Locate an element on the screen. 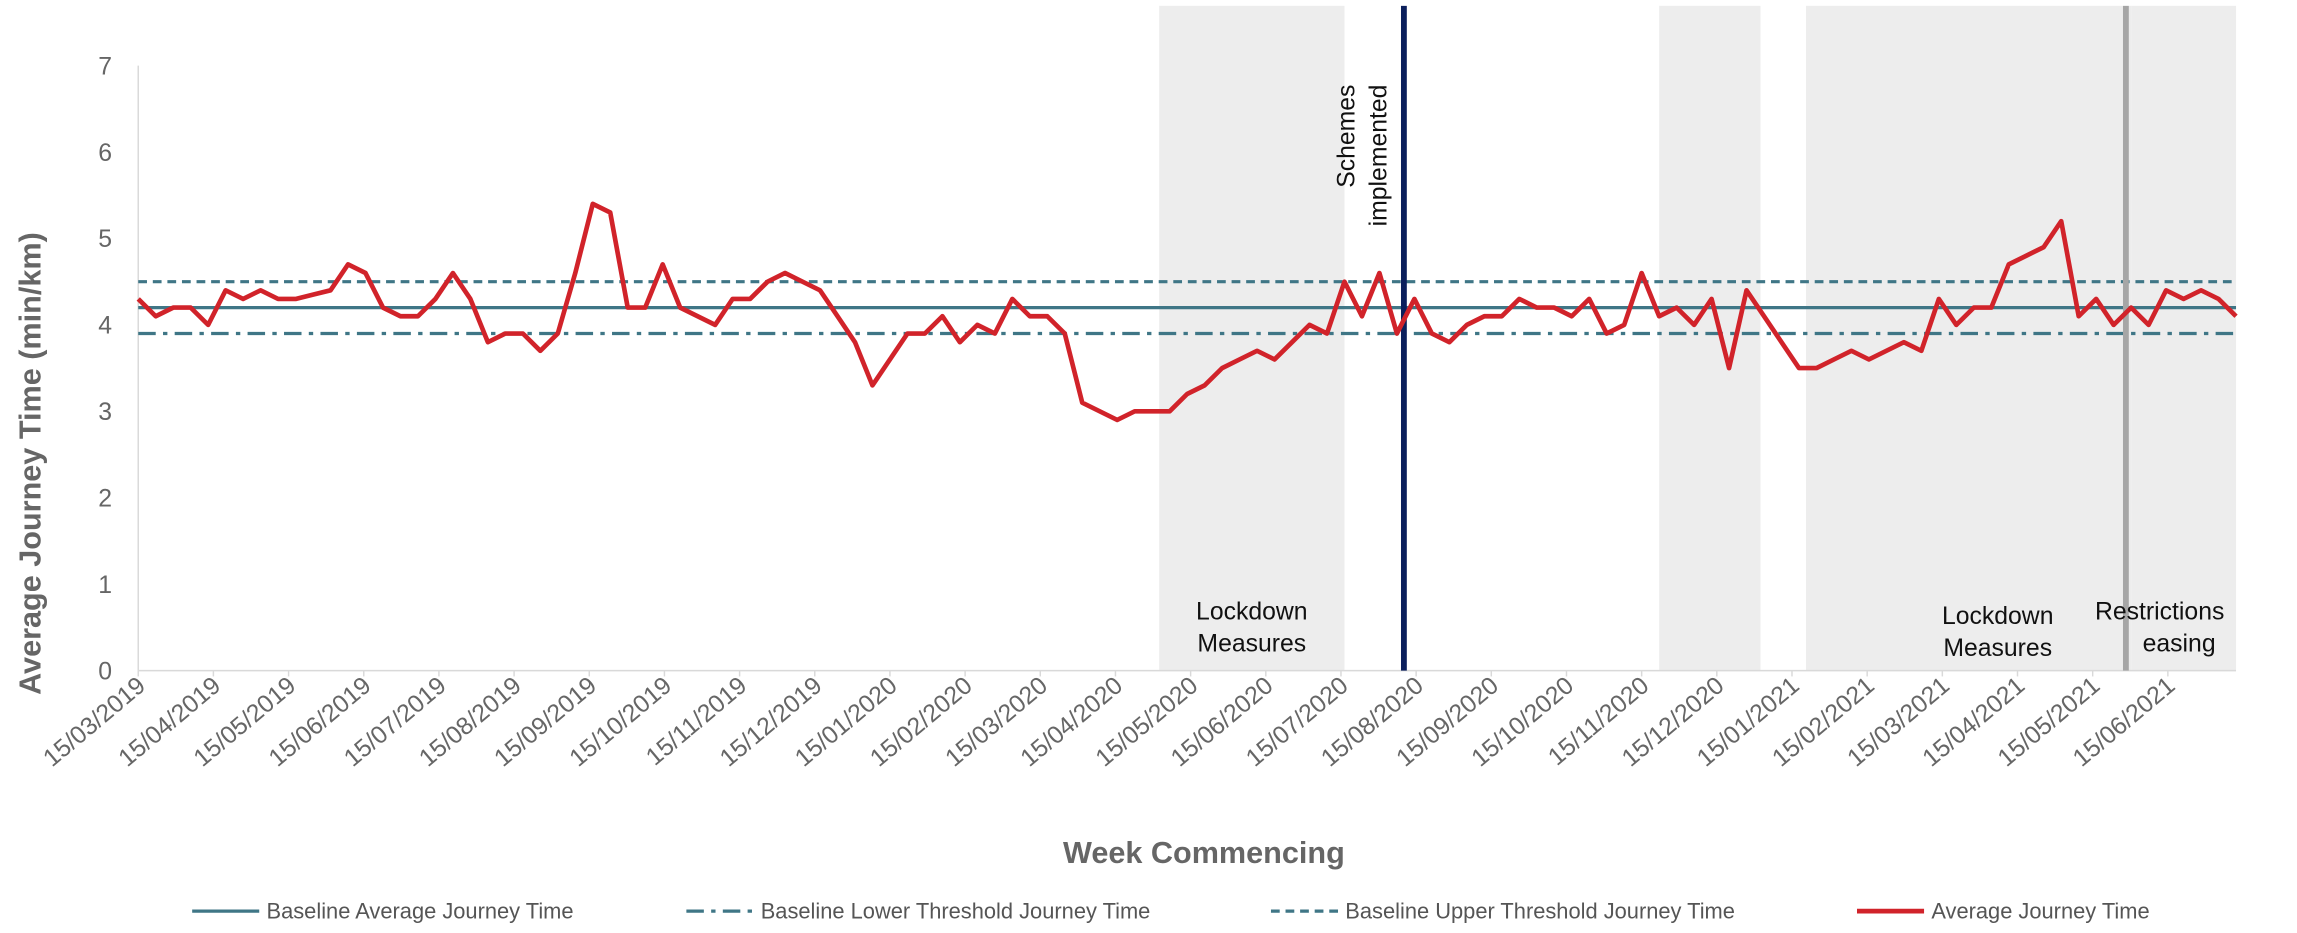  y-tick-label: 2 is located at coordinates (105, 498).